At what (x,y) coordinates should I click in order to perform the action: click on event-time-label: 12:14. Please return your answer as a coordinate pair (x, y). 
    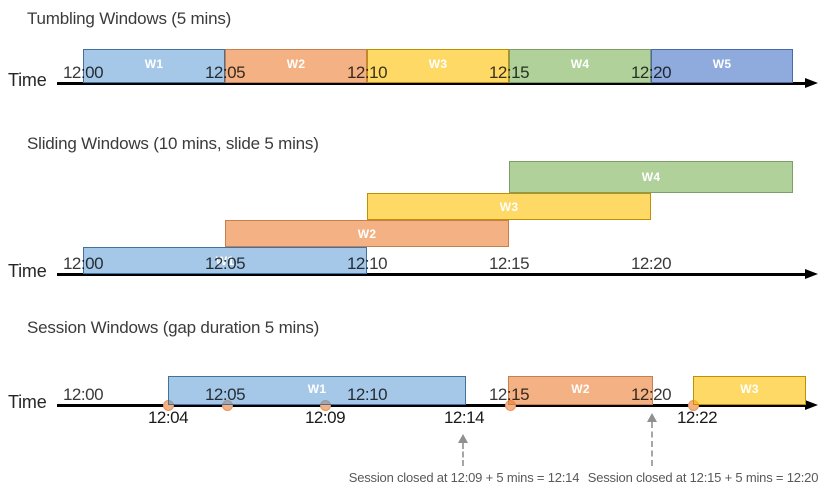
    Looking at the image, I should click on (464, 417).